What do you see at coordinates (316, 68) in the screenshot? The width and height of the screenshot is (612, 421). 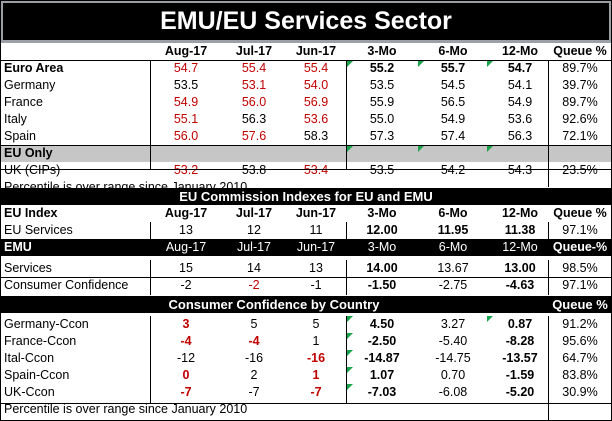 I see `cell: 55.4` at bounding box center [316, 68].